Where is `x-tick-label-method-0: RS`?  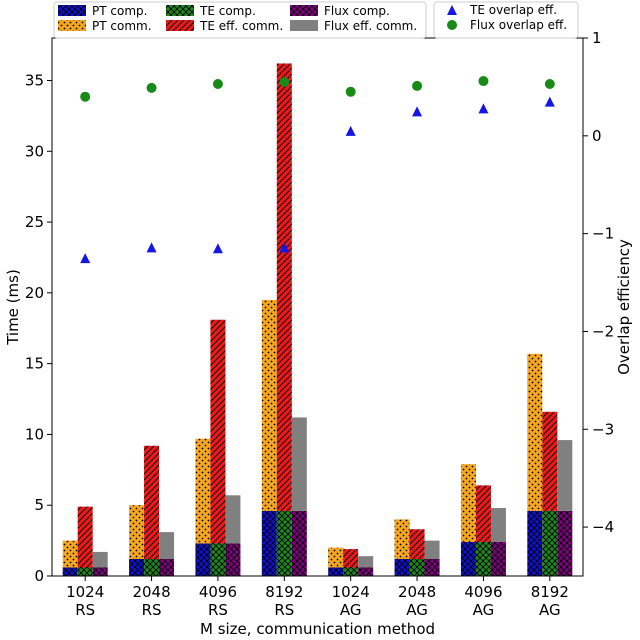
x-tick-label-method-0: RS is located at coordinates (85, 610).